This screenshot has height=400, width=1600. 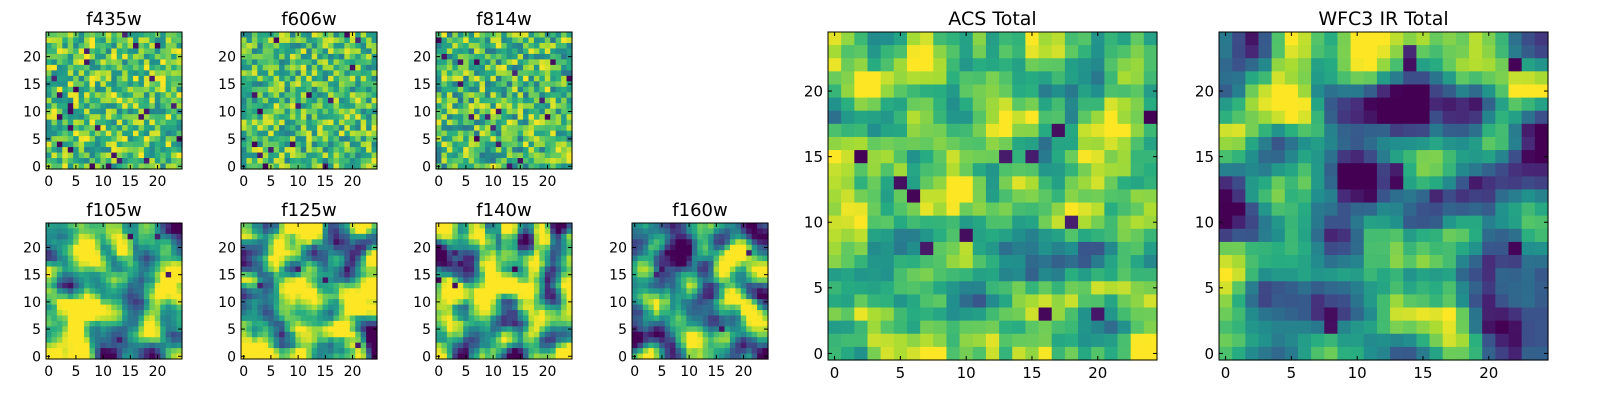 I want to click on y-tick-label: 15, so click(x=32, y=85).